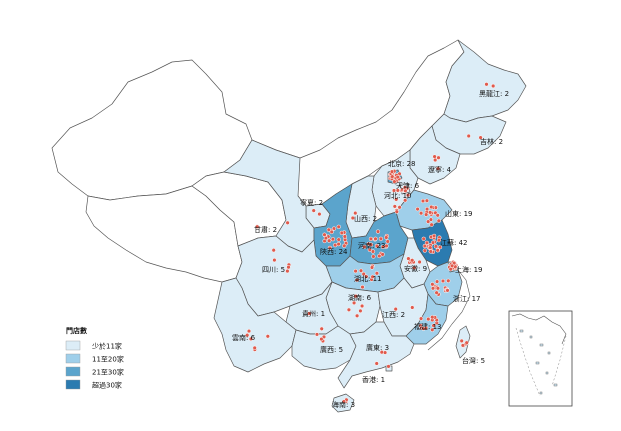  I want to click on province-label-ningxia: 寧夏: 2, so click(311, 202).